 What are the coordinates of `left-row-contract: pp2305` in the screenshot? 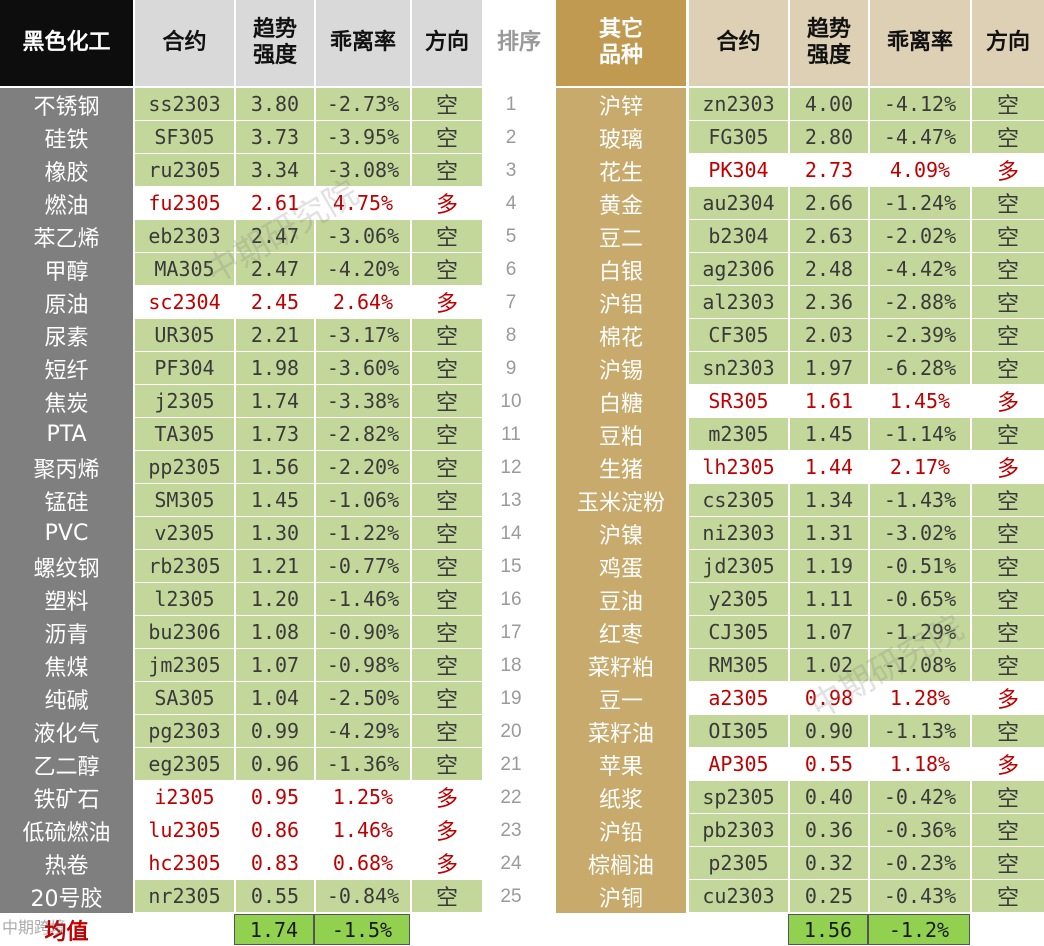 It's located at (184, 467).